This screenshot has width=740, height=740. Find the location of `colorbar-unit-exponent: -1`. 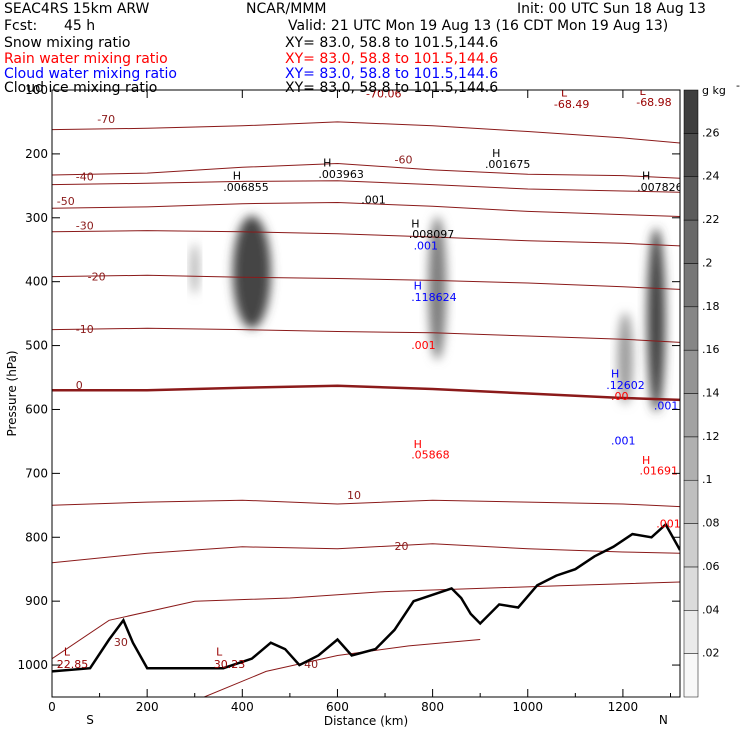

colorbar-unit-exponent: -1 is located at coordinates (738, 85).